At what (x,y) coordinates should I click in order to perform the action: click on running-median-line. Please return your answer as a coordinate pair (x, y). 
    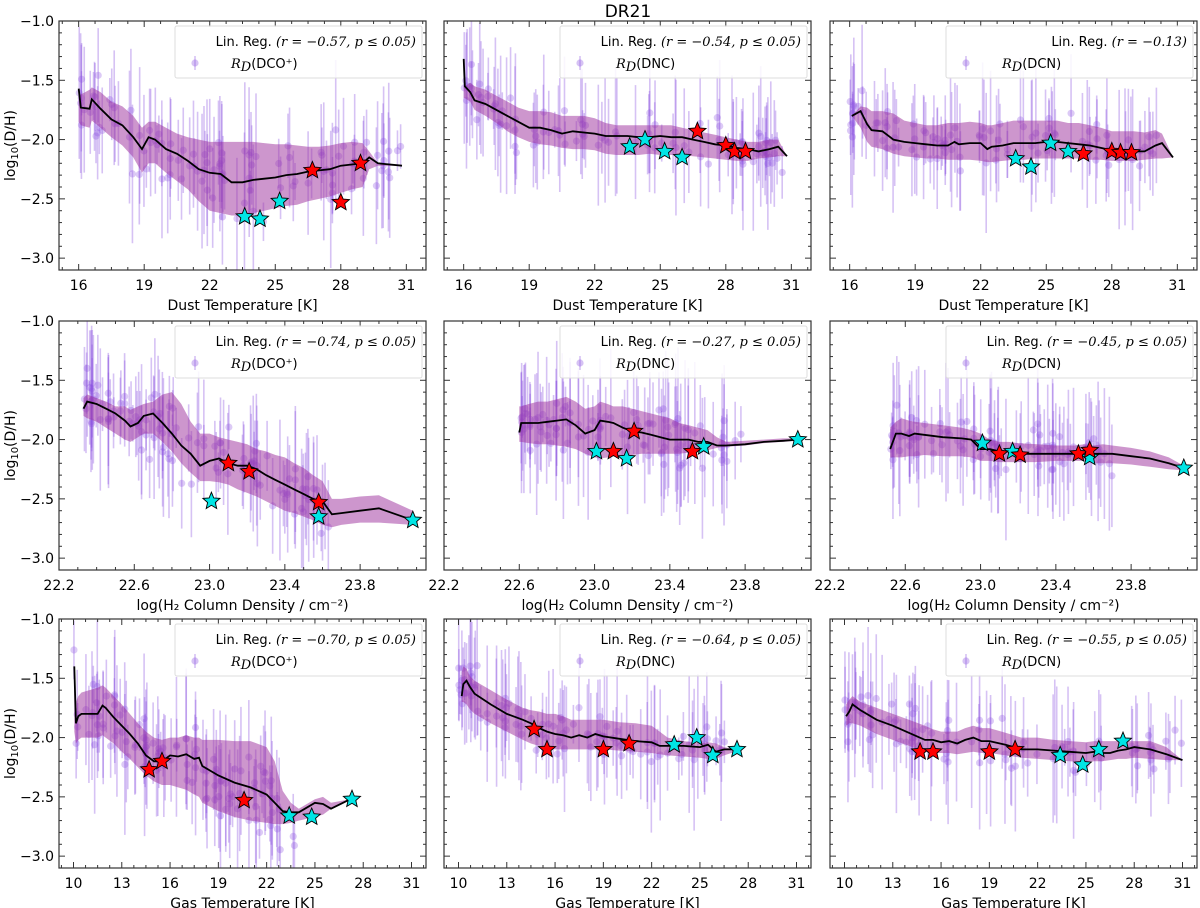
    Looking at the image, I should click on (240, 136).